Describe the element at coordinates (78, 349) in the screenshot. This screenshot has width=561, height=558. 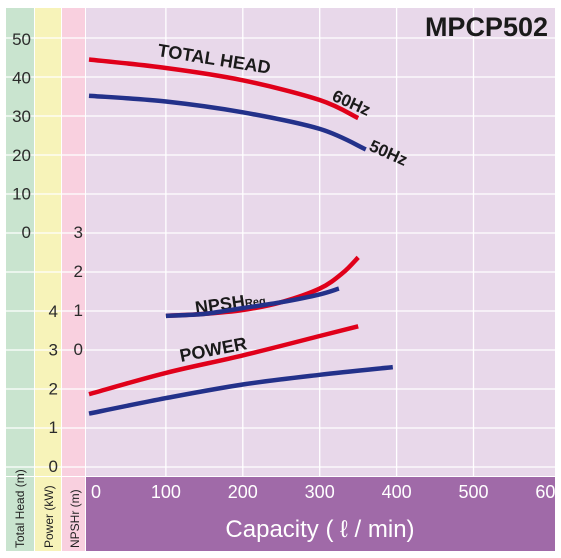
I see `npshr-tick: 0` at that location.